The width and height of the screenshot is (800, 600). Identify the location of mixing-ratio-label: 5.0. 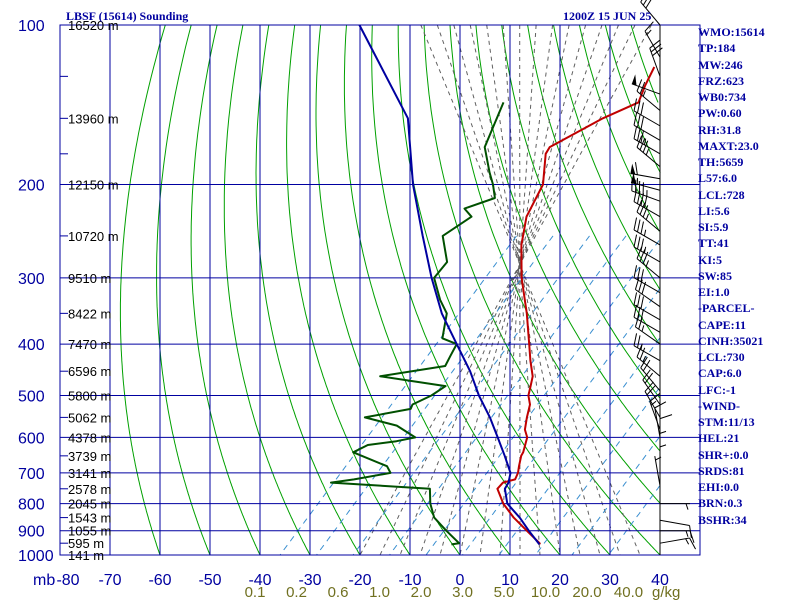
(504, 592).